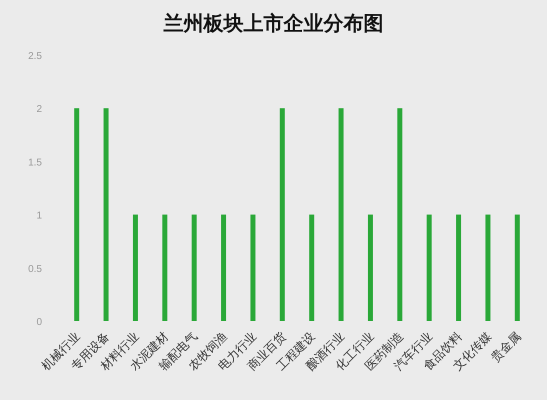 The height and width of the screenshot is (400, 547). What do you see at coordinates (39, 216) in the screenshot?
I see `y-tick-label: 1` at bounding box center [39, 216].